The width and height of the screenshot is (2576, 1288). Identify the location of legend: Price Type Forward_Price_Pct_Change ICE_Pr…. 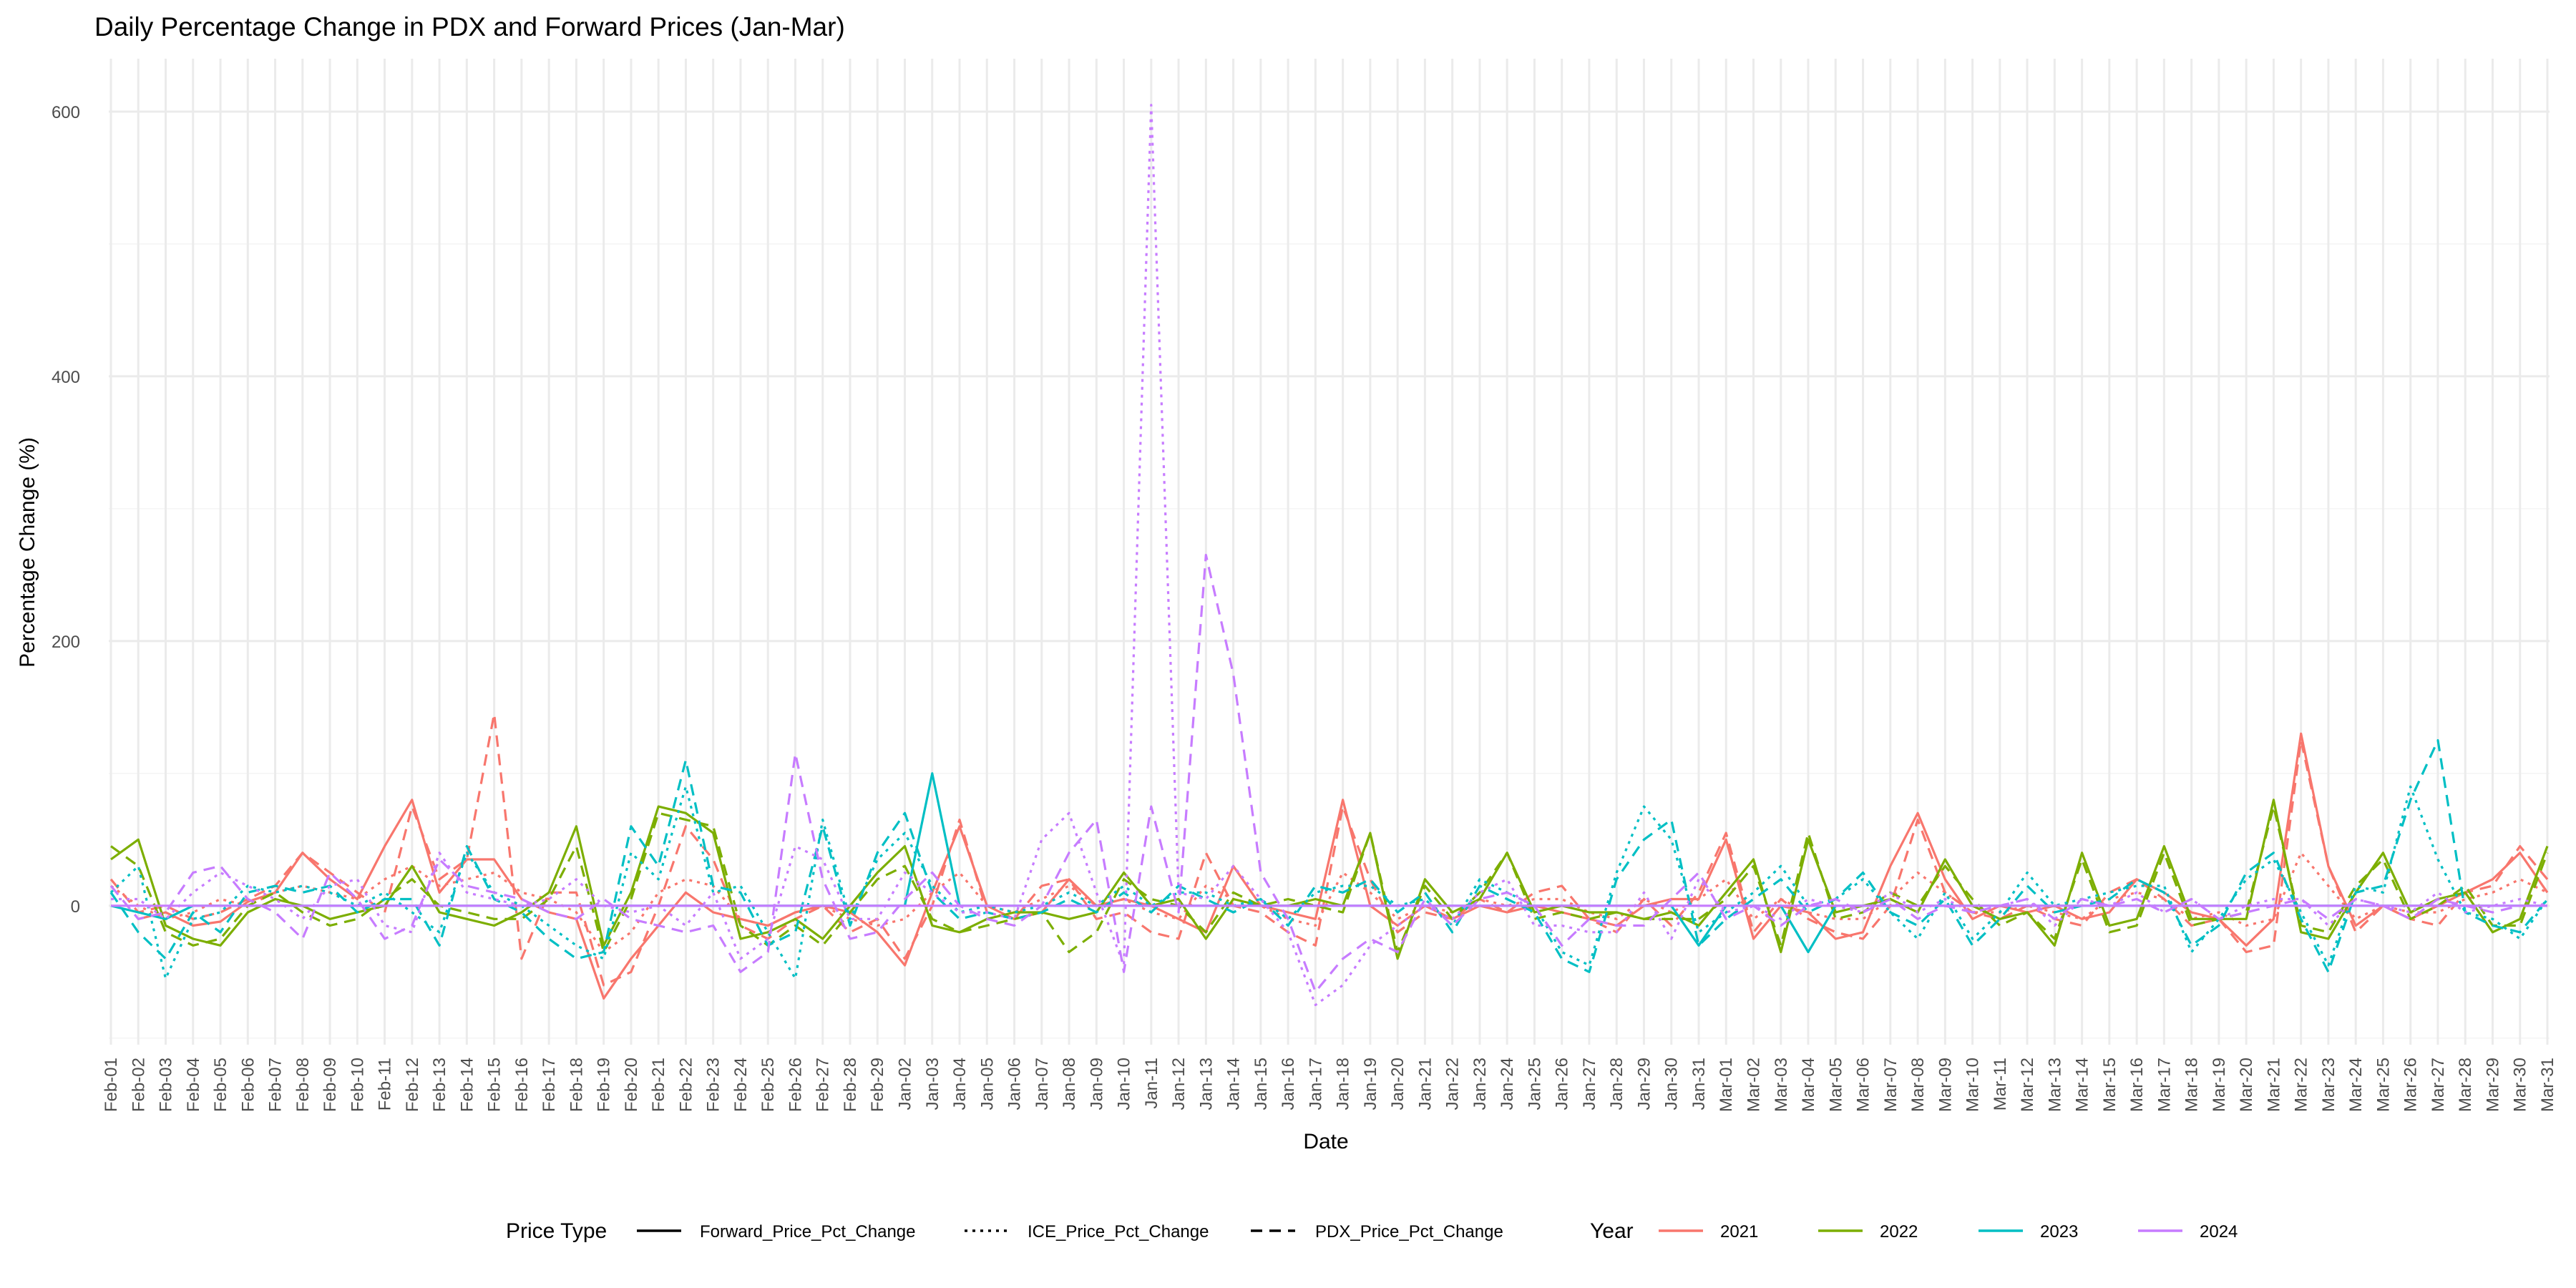
(1372, 1231).